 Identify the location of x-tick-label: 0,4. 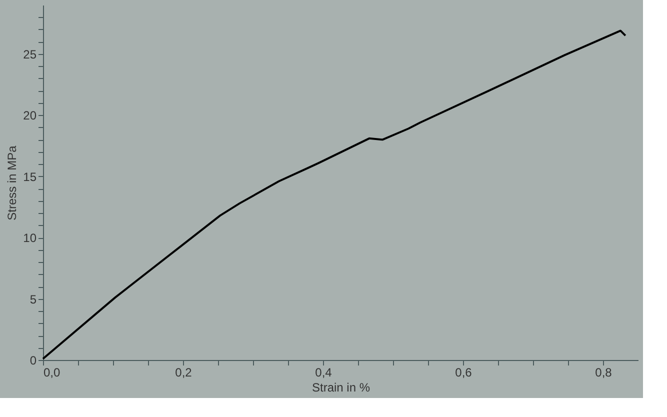
(323, 373).